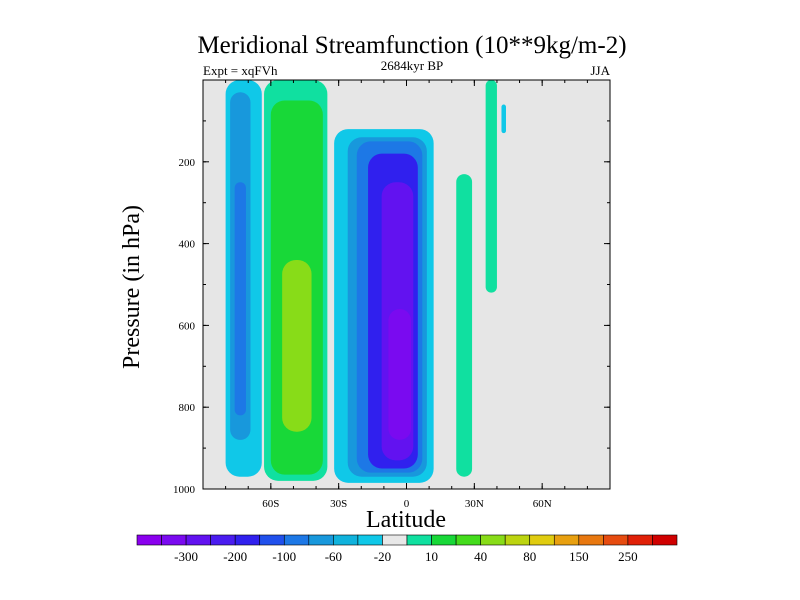 The width and height of the screenshot is (800, 600). Describe the element at coordinates (338, 504) in the screenshot. I see `x-tick-label: 30S` at that location.